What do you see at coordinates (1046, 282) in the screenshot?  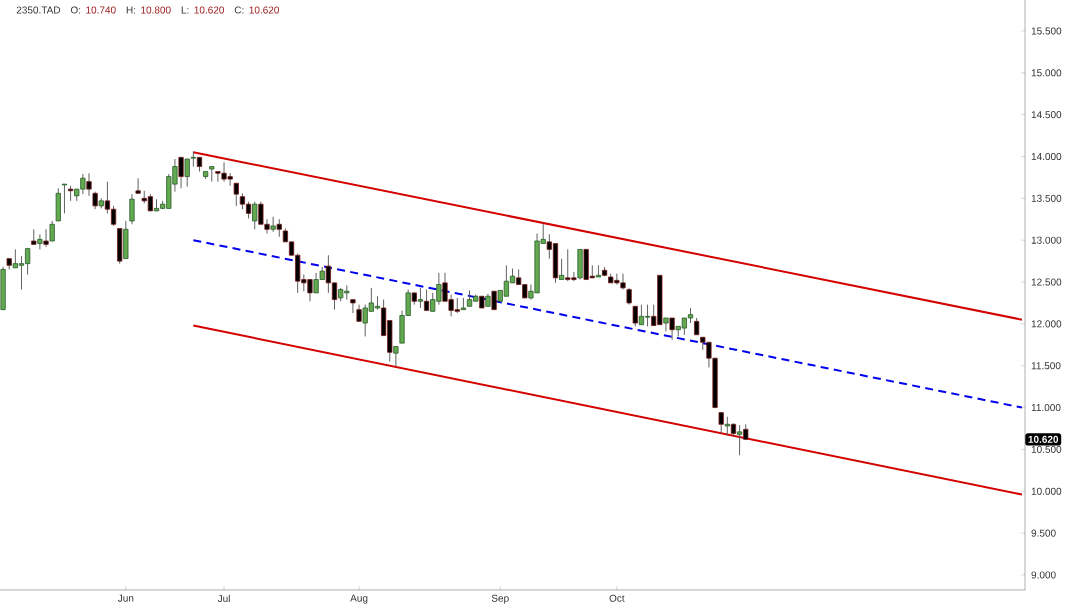 I see `y-tick-label: 12.500` at bounding box center [1046, 282].